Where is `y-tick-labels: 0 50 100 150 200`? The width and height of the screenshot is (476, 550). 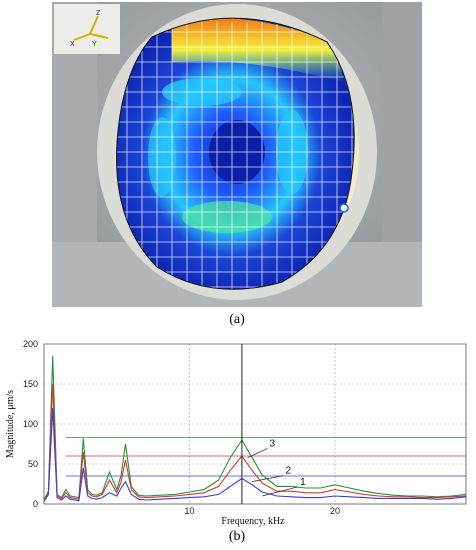 y-tick-labels: 0 50 100 150 200 is located at coordinates (30, 424).